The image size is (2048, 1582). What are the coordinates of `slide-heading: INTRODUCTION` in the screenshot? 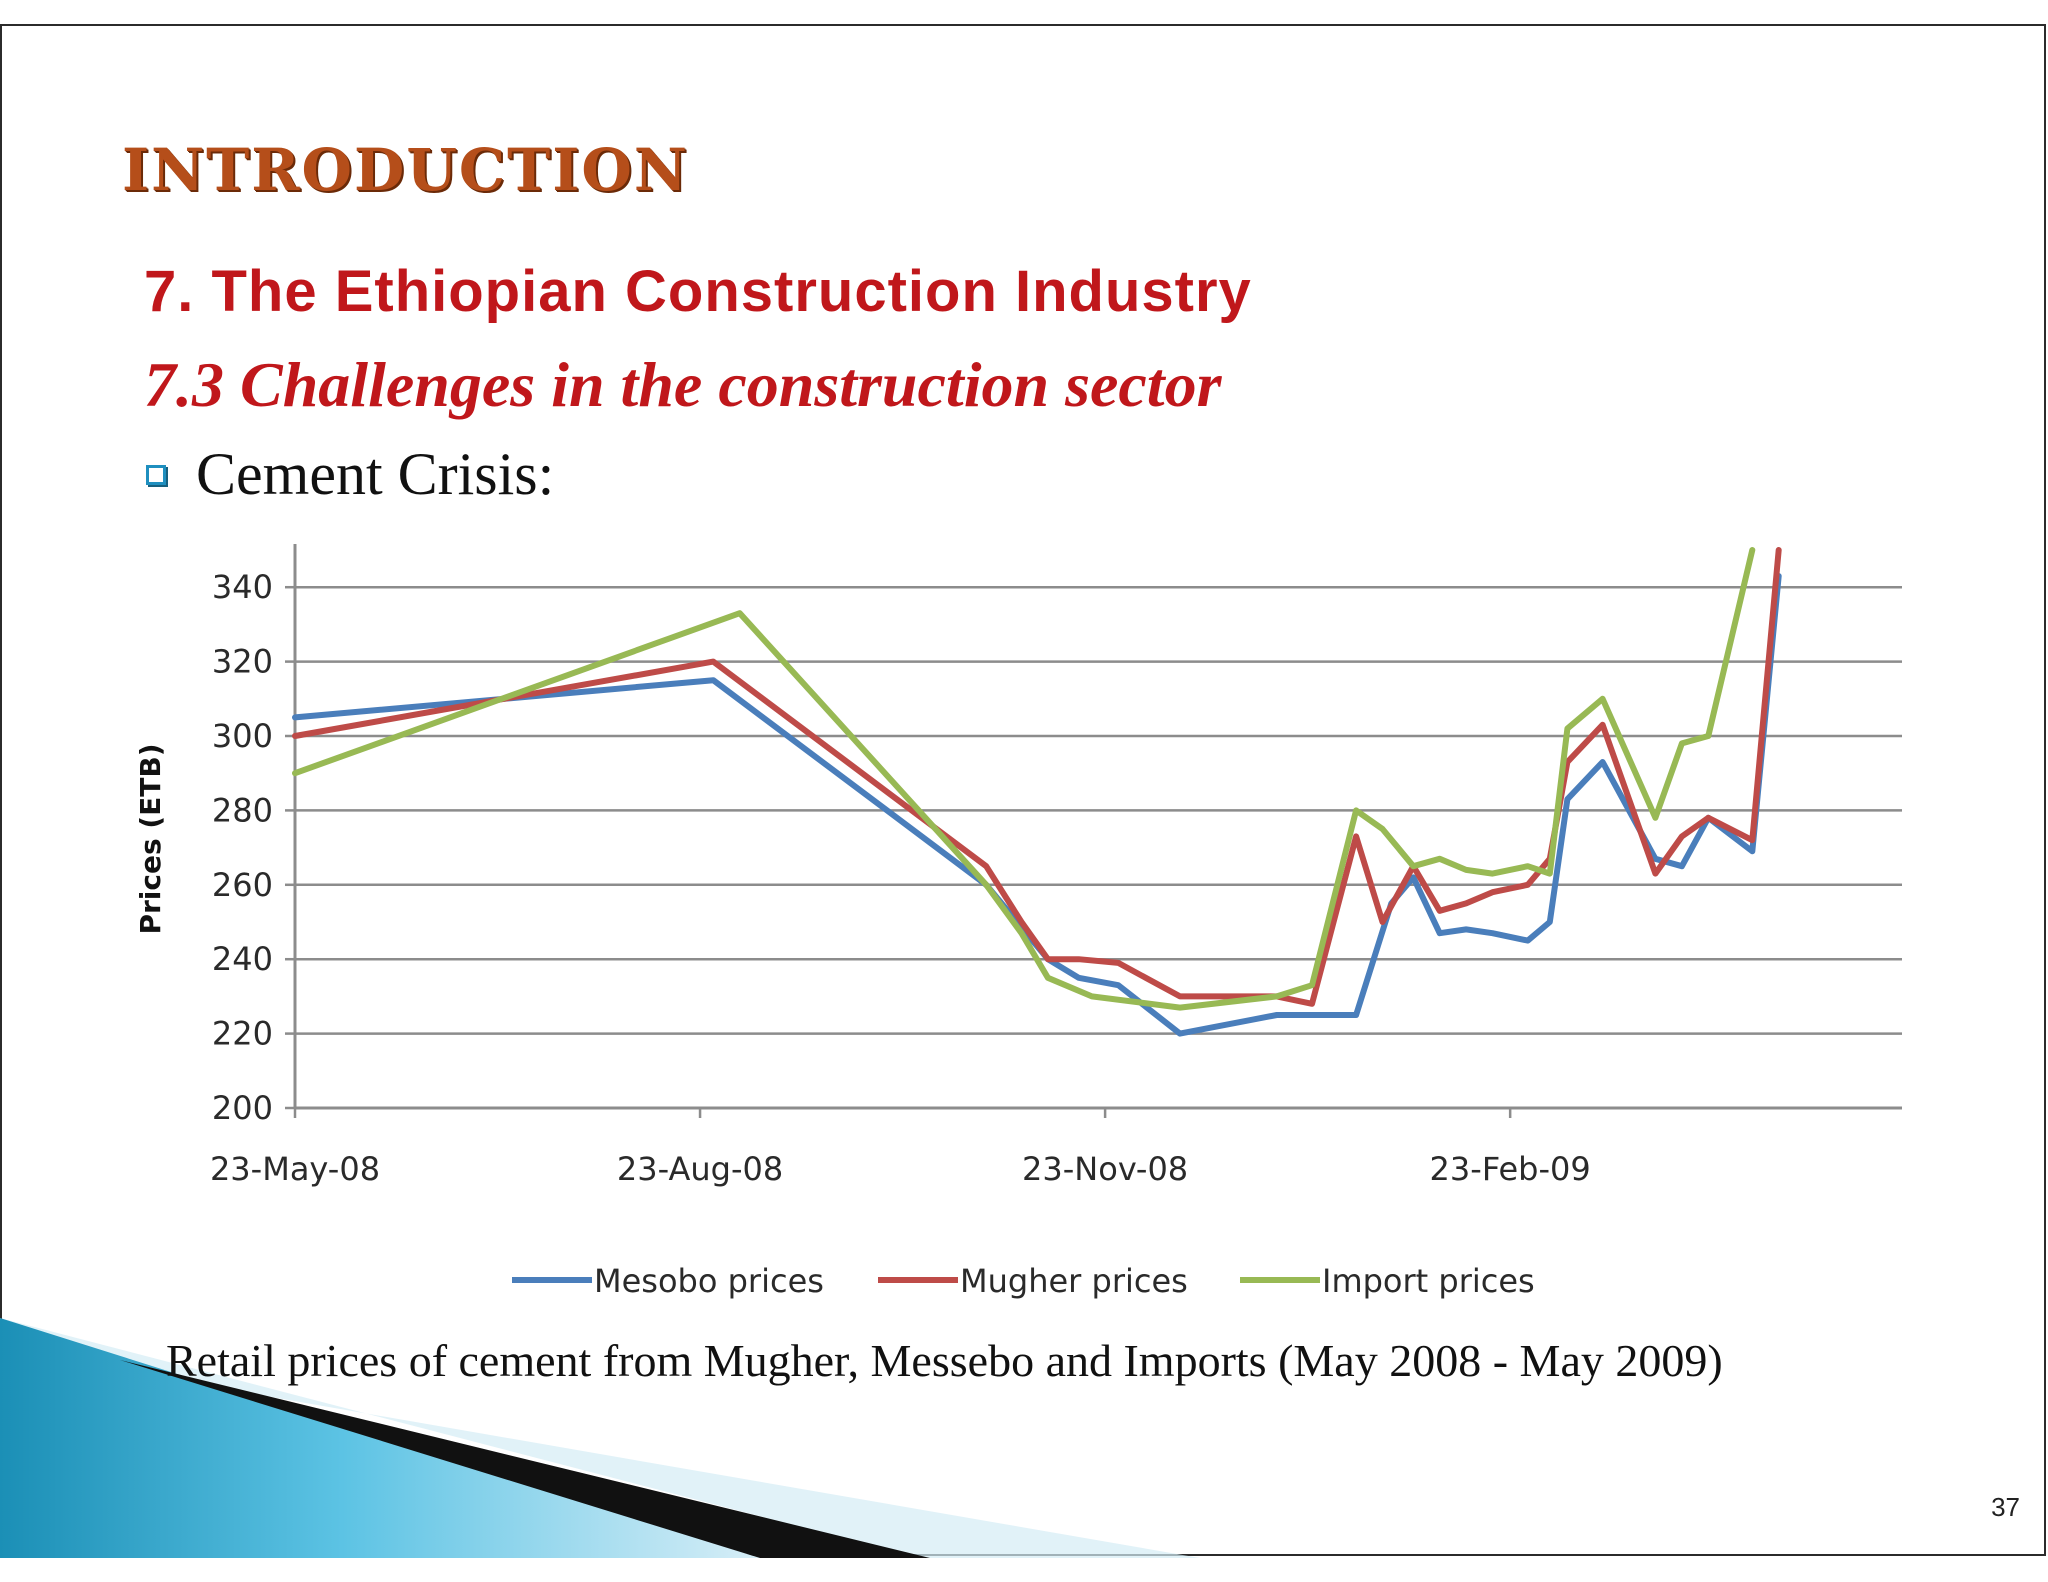 It's located at (405, 170).